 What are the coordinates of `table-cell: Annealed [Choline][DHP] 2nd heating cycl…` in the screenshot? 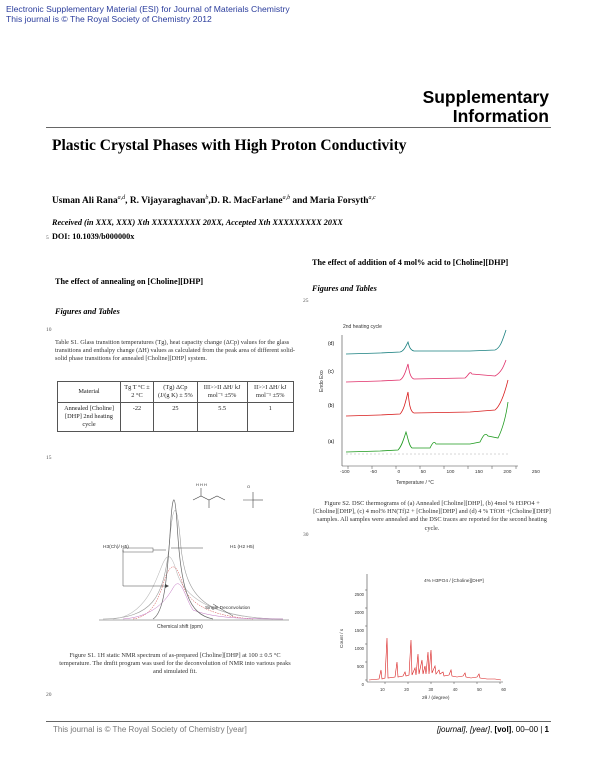 It's located at (89, 417).